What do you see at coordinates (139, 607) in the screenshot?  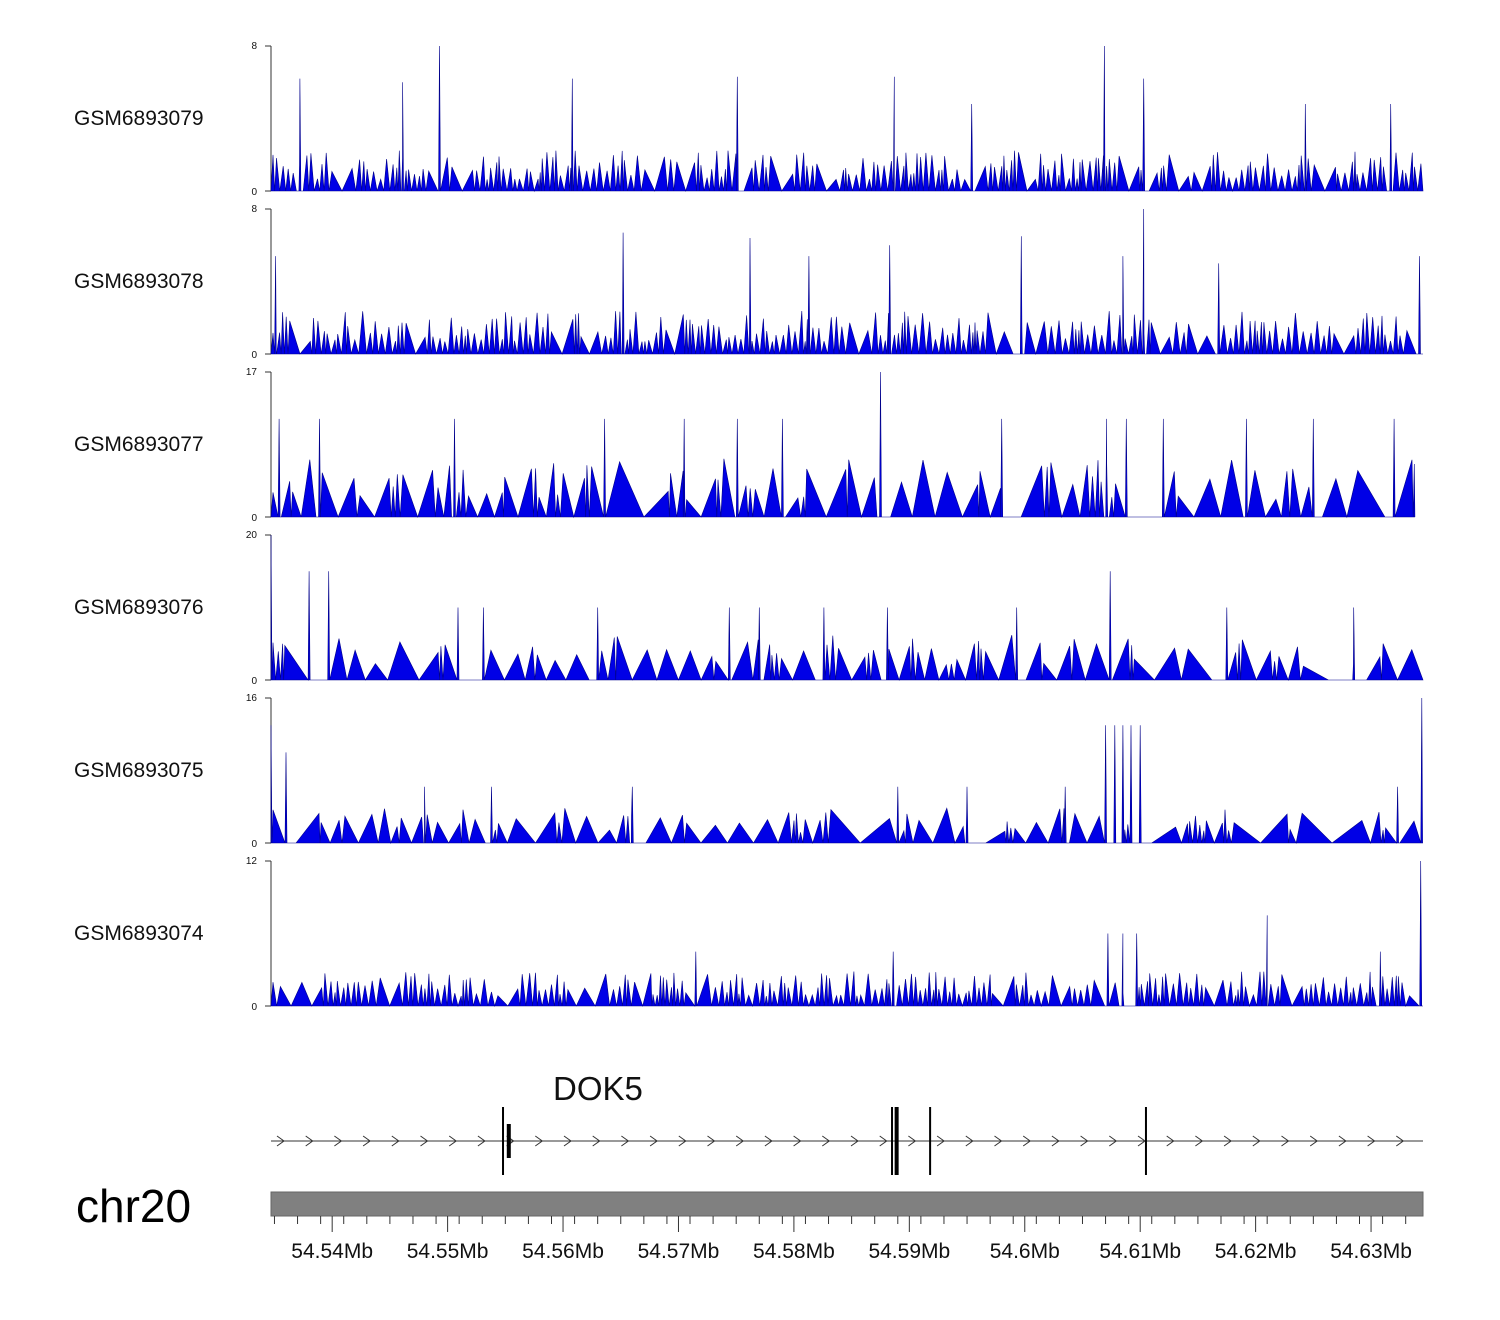 I see `track-label: GSM6893076` at bounding box center [139, 607].